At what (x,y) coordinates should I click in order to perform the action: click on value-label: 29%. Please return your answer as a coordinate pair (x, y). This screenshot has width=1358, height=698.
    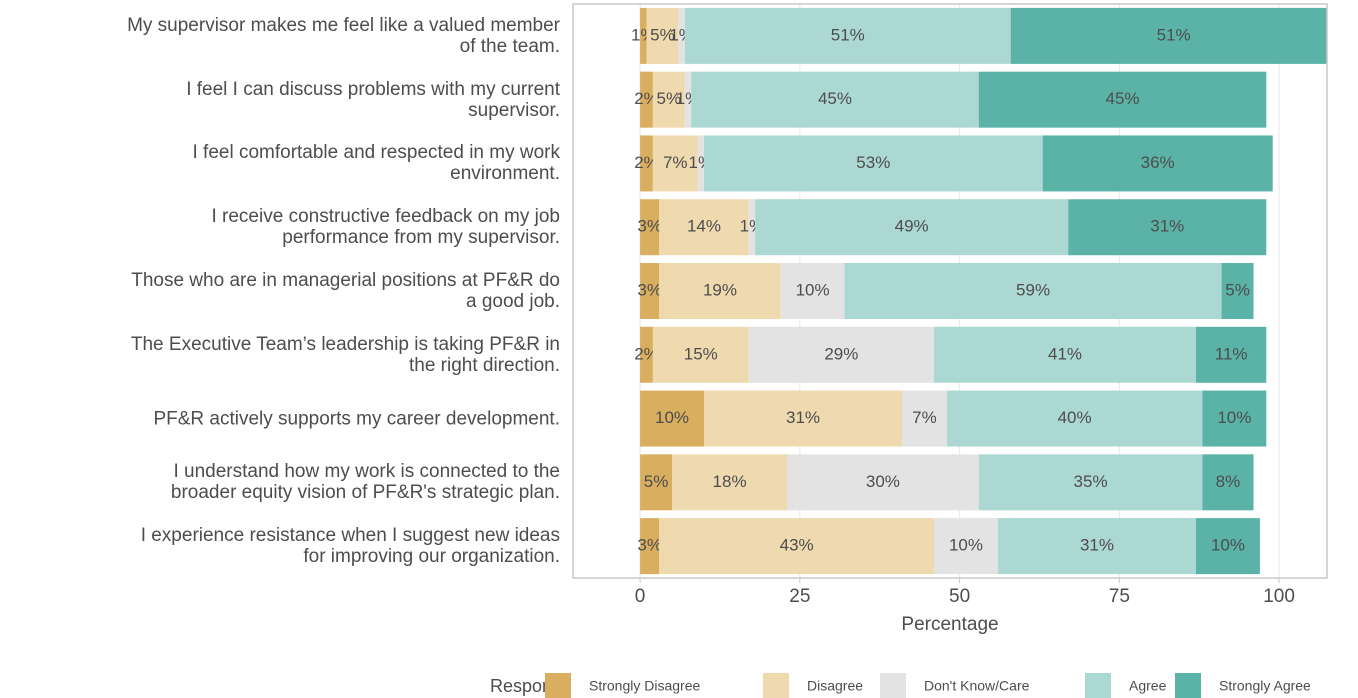
    Looking at the image, I should click on (841, 353).